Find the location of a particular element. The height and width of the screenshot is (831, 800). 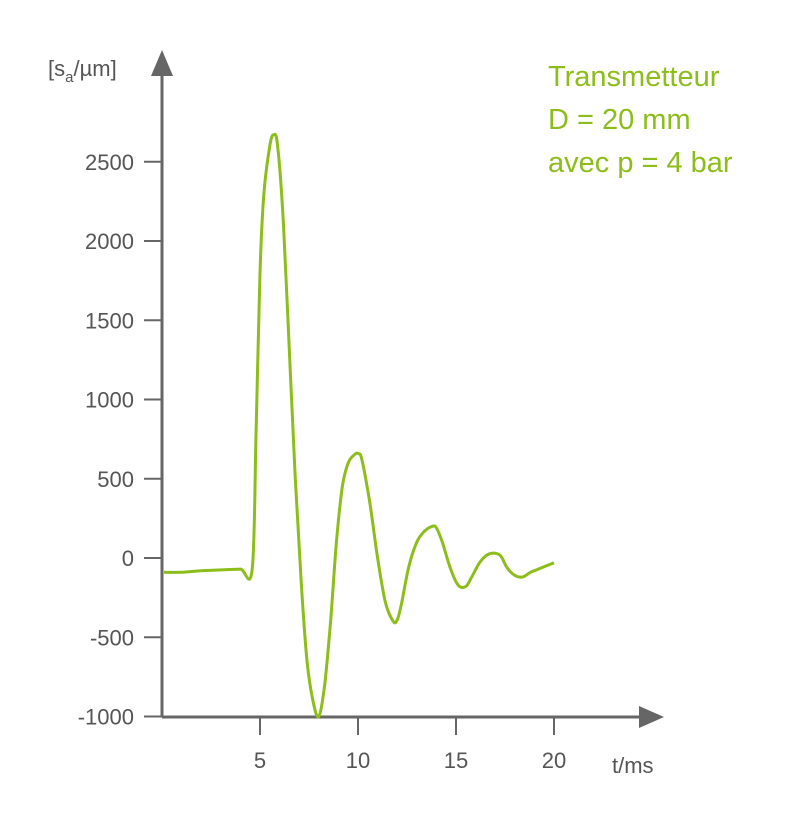

y-tick-label: 500 is located at coordinates (115, 479).